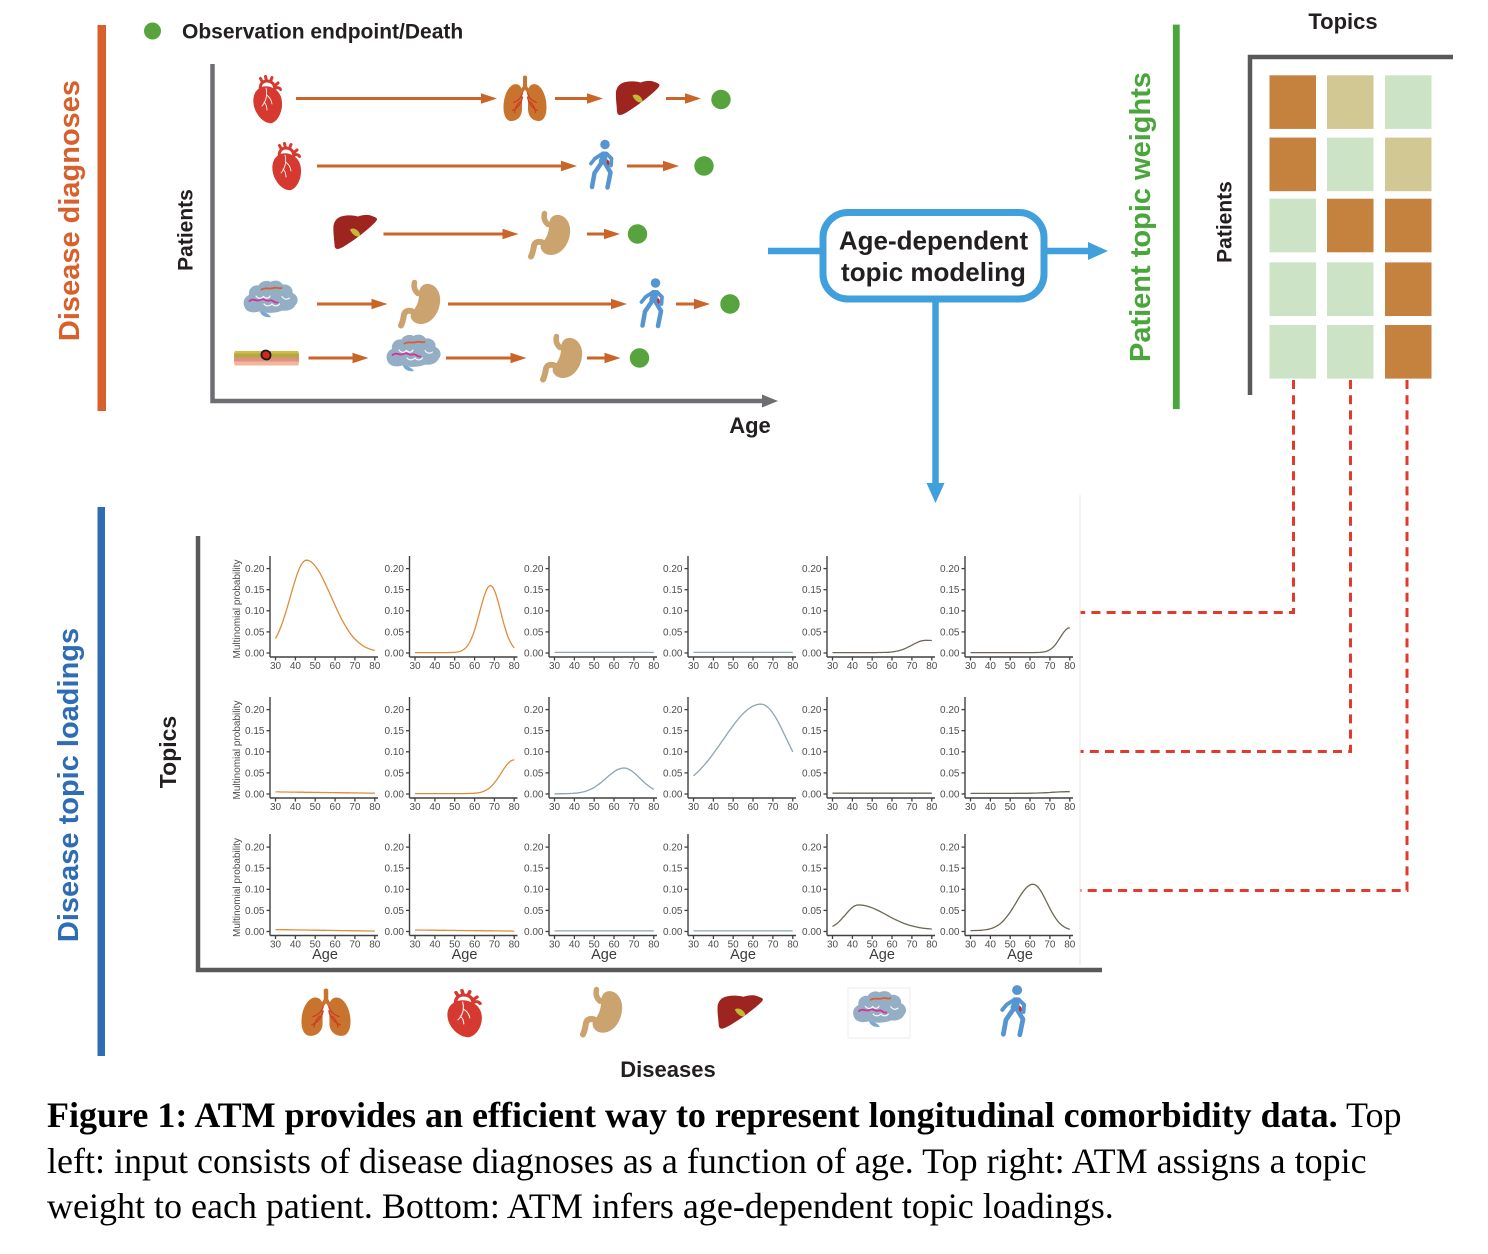 Image resolution: width=1488 pixels, height=1254 pixels. What do you see at coordinates (237, 750) in the screenshot?
I see `svg-text: Multinomial probability` at bounding box center [237, 750].